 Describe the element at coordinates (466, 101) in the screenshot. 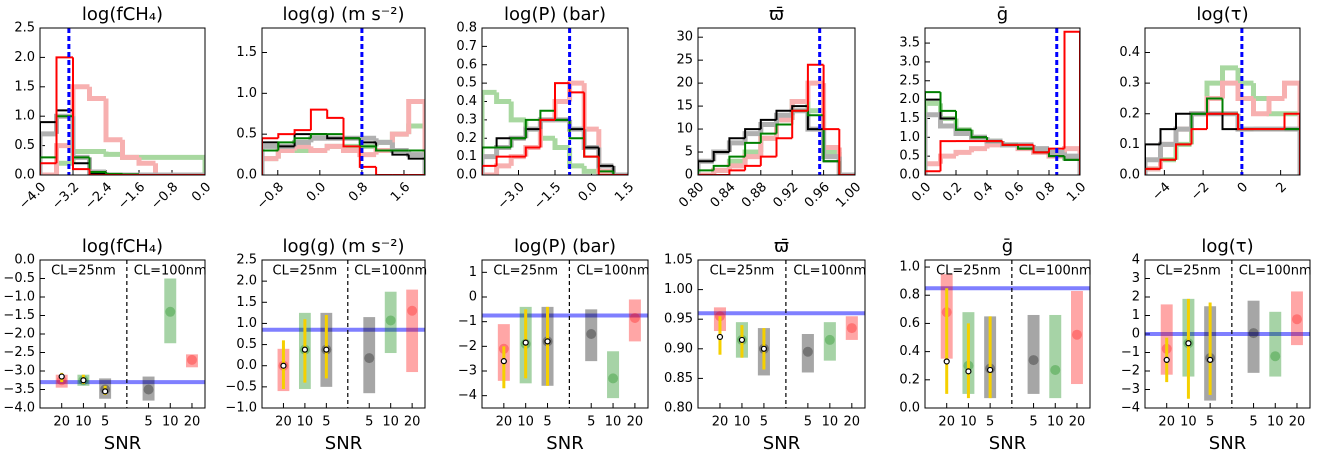

I see `y-tick-label: 0.4` at that location.